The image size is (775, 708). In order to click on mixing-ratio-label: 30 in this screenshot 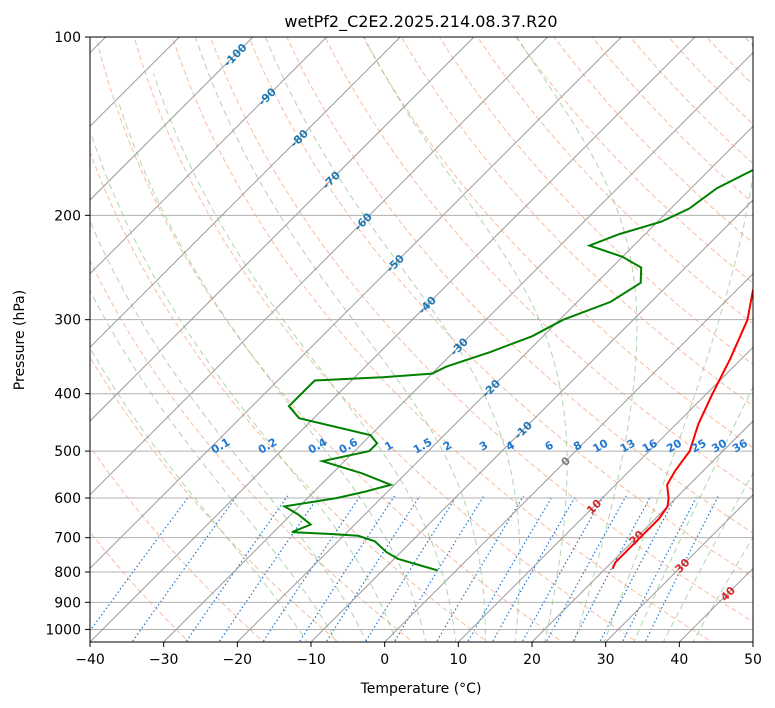, I will do `click(719, 445)`.